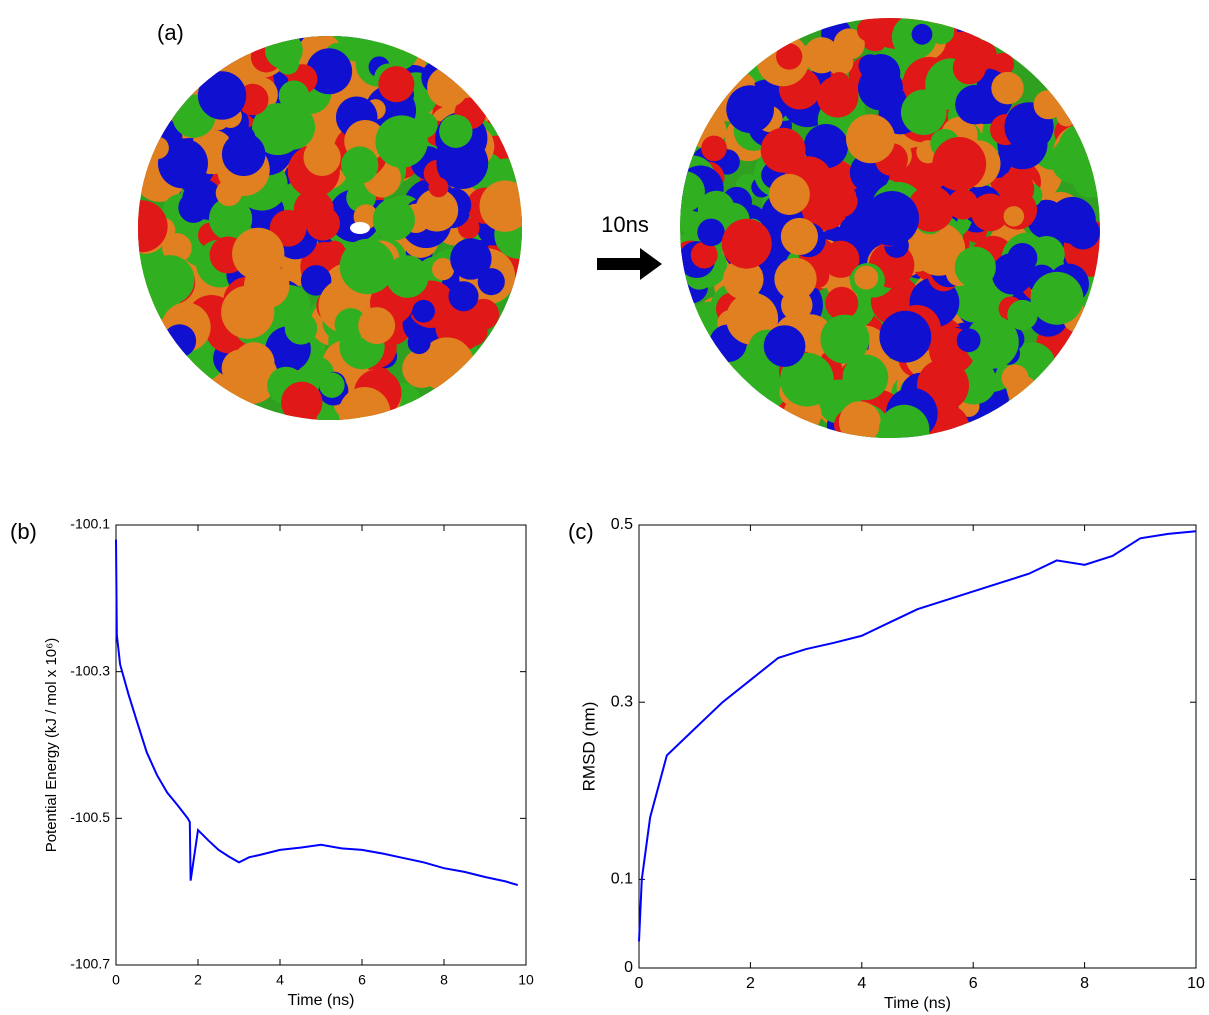 The image size is (1209, 1015). What do you see at coordinates (280, 980) in the screenshot?
I see `x-tick-label: 4` at bounding box center [280, 980].